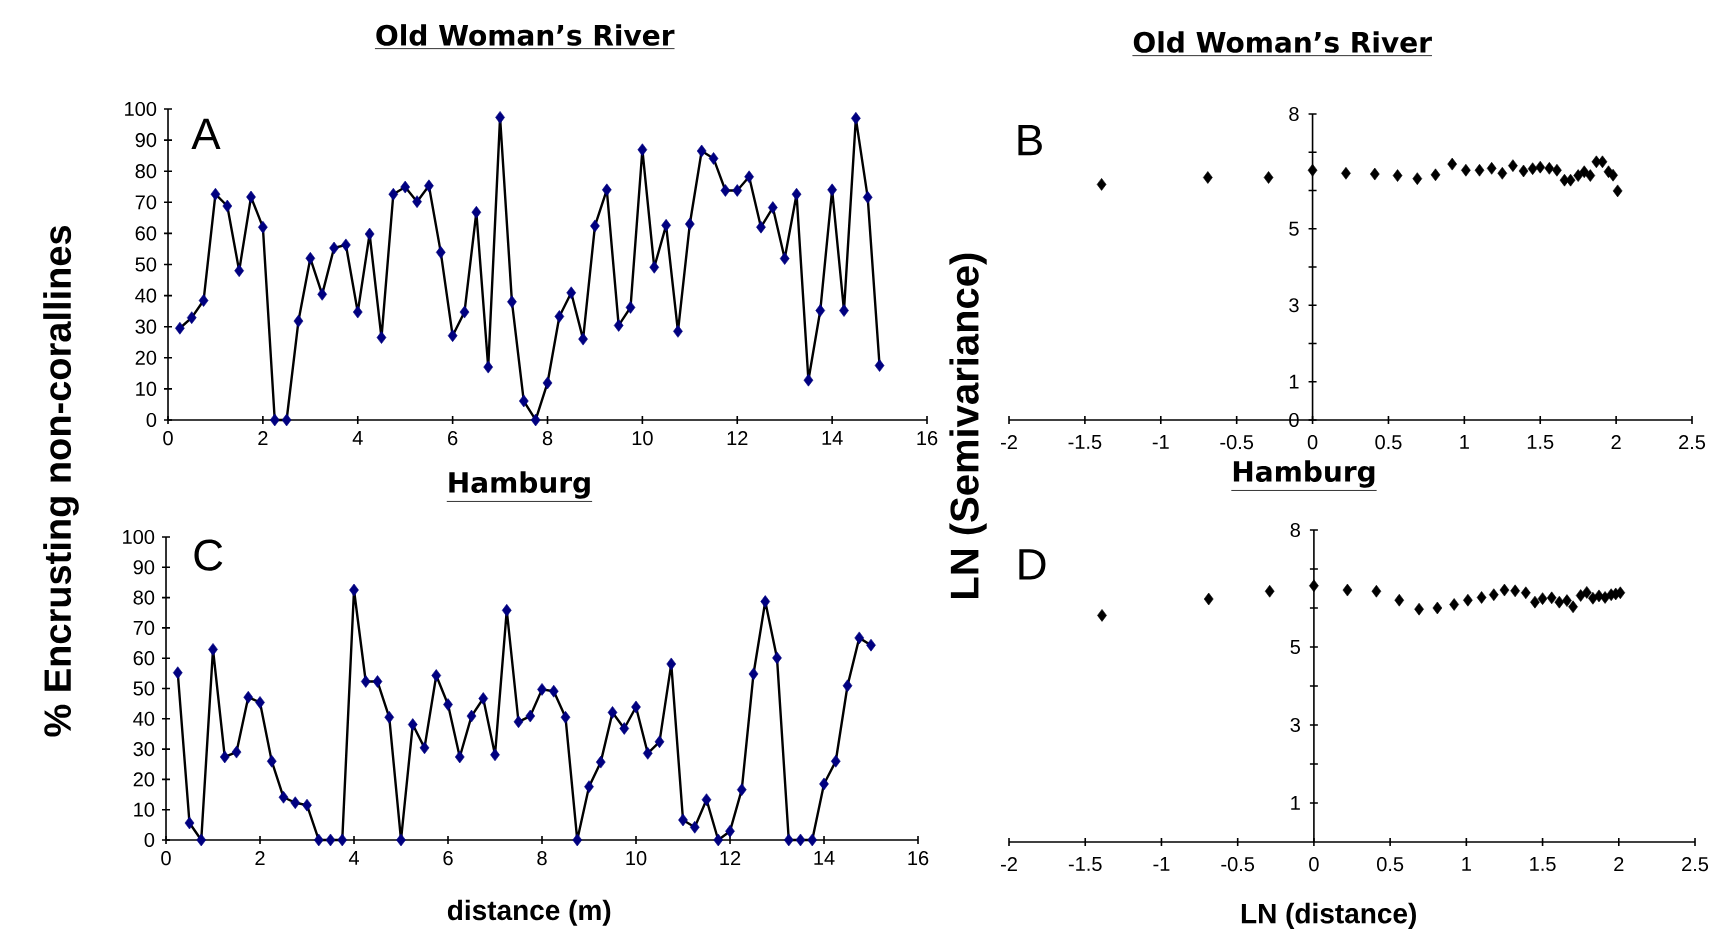  What do you see at coordinates (61, 481) in the screenshot?
I see `y-axis-title: % Encrusting non-corallines` at bounding box center [61, 481].